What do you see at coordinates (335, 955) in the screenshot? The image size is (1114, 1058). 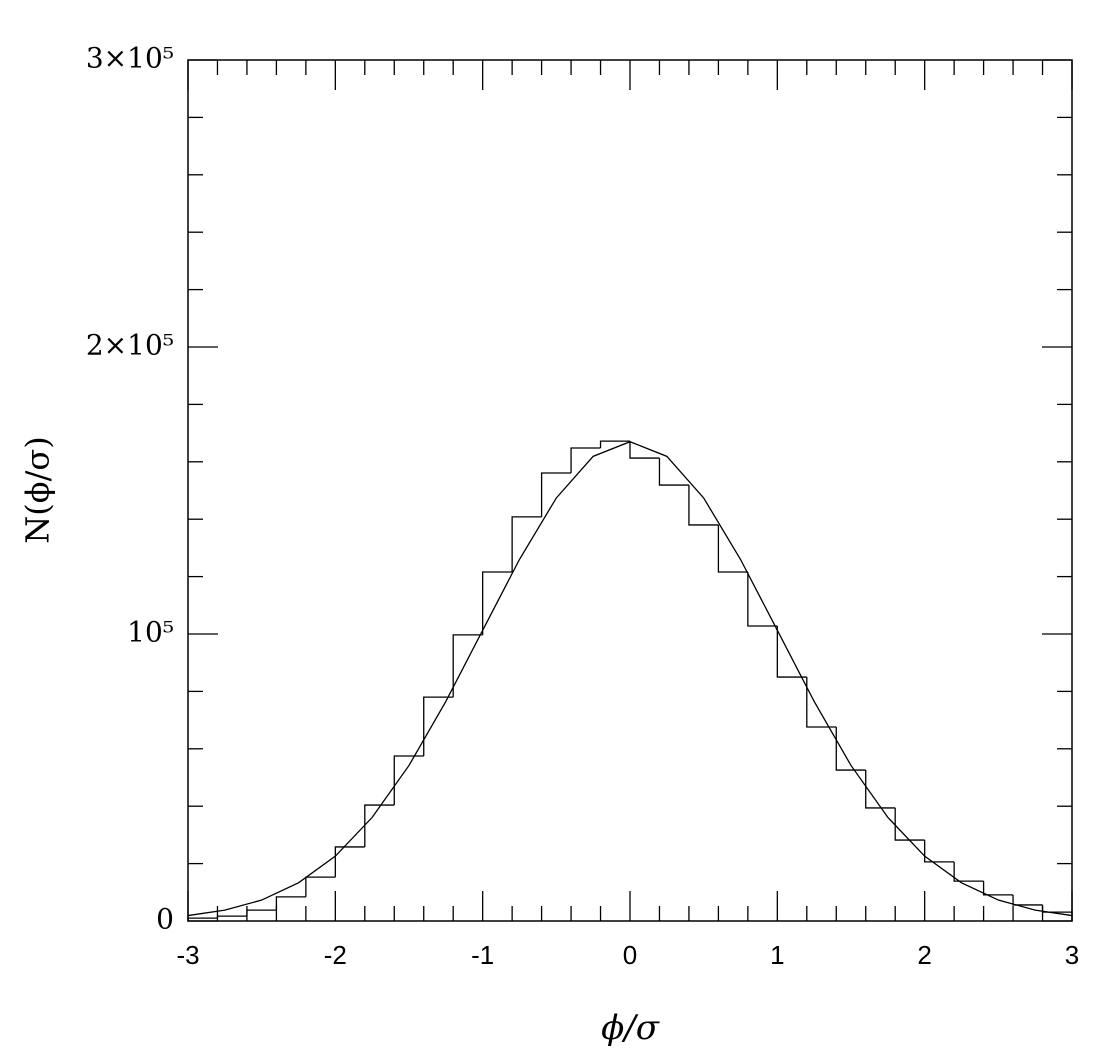 I see `x-tick-label: -2` at bounding box center [335, 955].